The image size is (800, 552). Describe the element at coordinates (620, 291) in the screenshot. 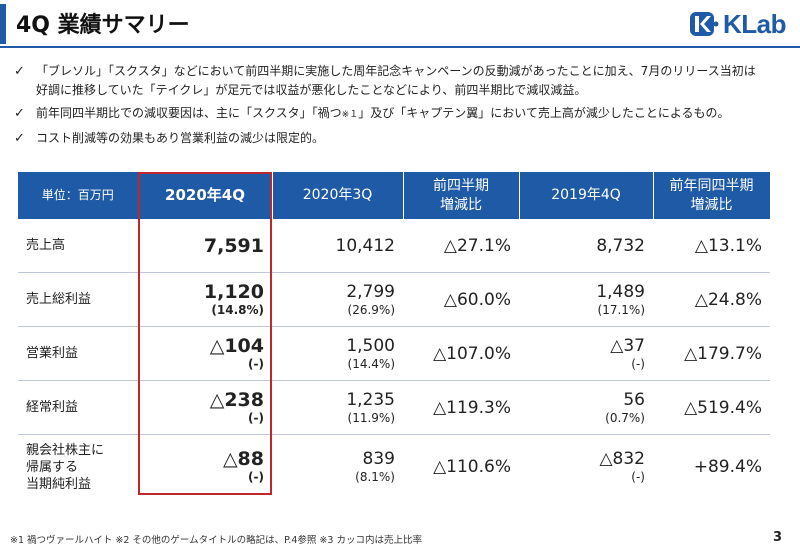

I see `cell-value: 1,489` at that location.